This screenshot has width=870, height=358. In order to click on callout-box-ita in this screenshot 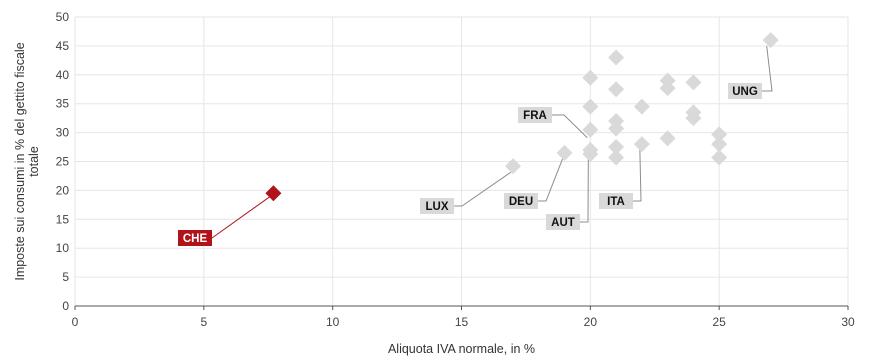, I will do `click(616, 201)`.